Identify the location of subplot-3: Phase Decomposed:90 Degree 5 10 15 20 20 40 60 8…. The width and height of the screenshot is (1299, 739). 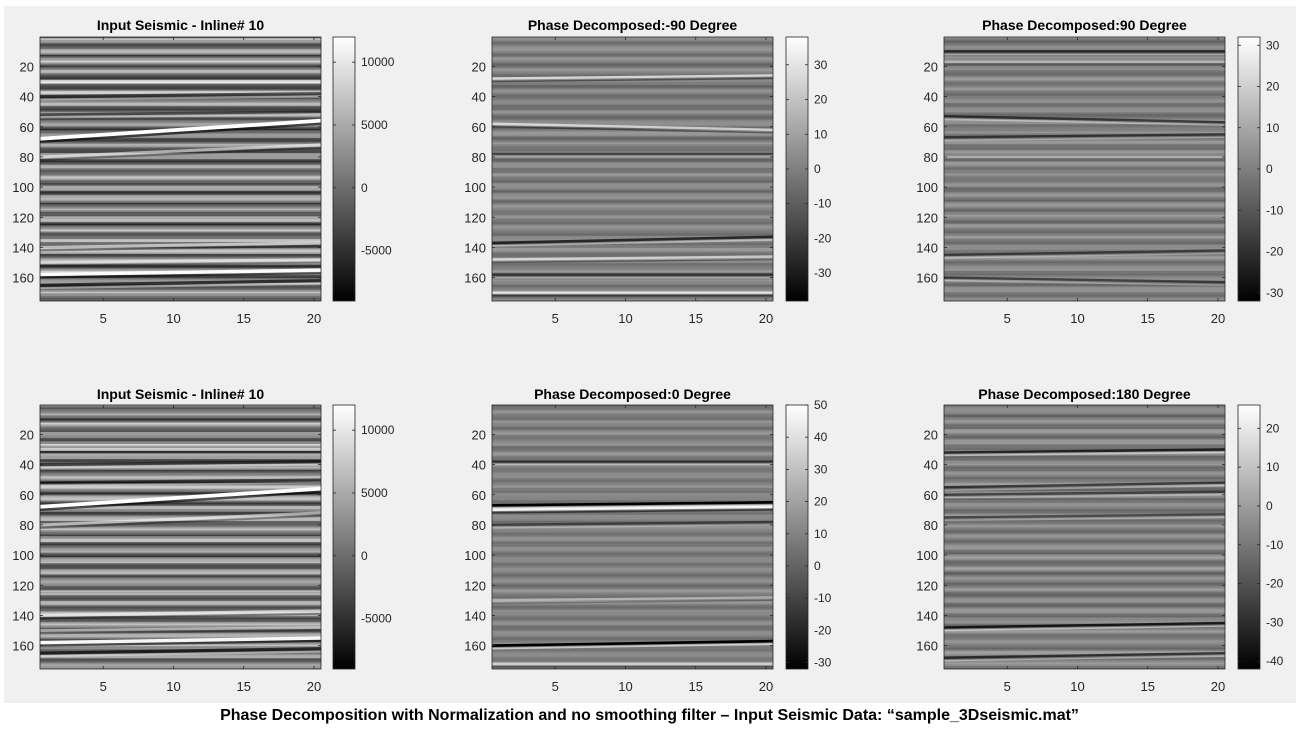
(1099, 171).